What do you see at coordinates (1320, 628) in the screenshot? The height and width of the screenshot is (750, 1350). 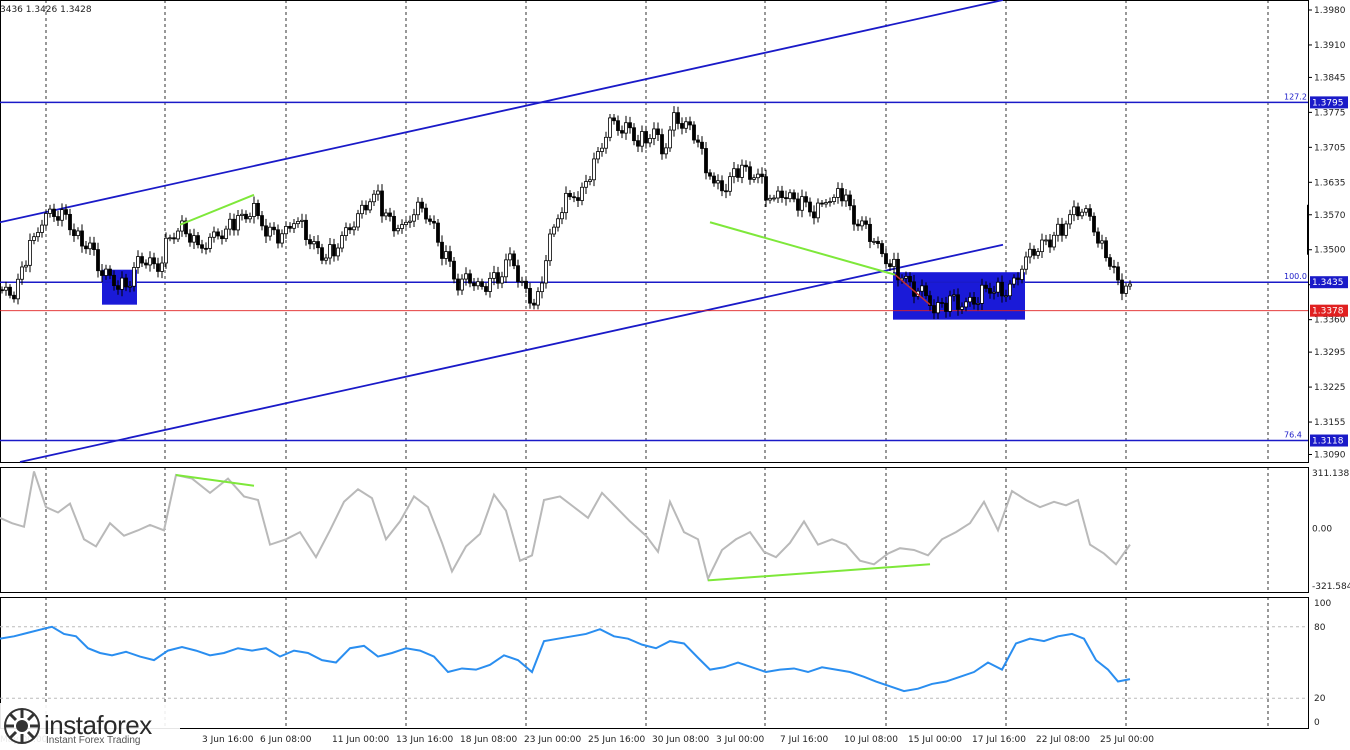 I see `rsi-axis-label: 80` at bounding box center [1320, 628].